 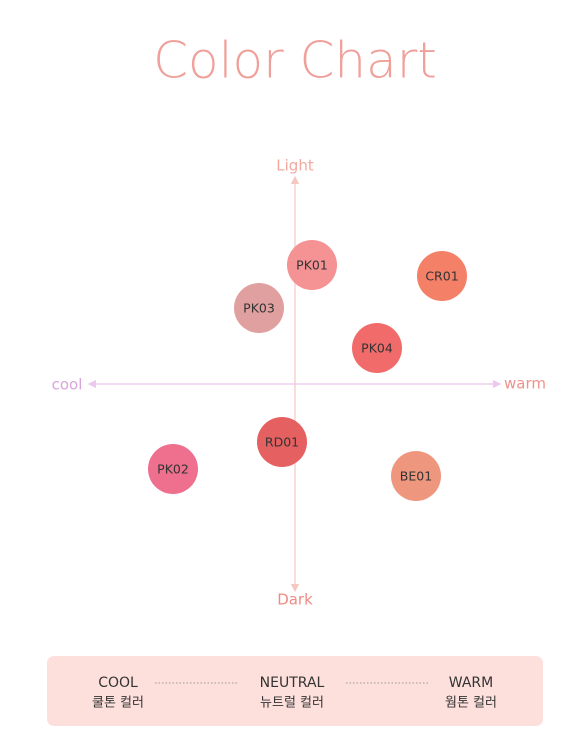 What do you see at coordinates (292, 703) in the screenshot?
I see `legend-subtitle: 뉴트럴 컬러` at bounding box center [292, 703].